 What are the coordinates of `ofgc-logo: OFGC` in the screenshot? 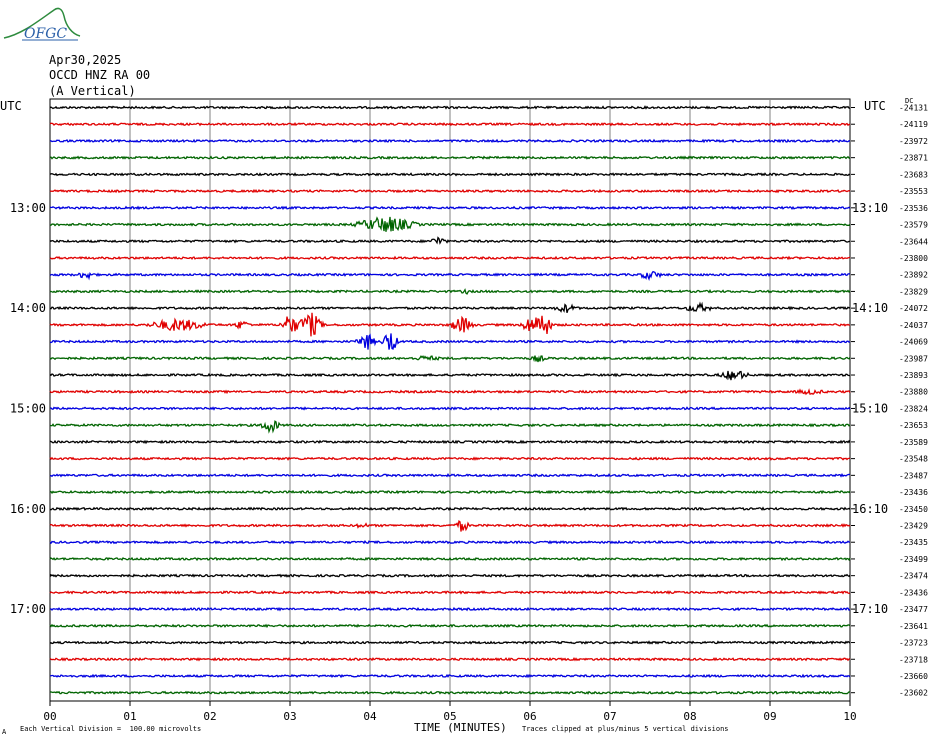 It's located at (42, 24).